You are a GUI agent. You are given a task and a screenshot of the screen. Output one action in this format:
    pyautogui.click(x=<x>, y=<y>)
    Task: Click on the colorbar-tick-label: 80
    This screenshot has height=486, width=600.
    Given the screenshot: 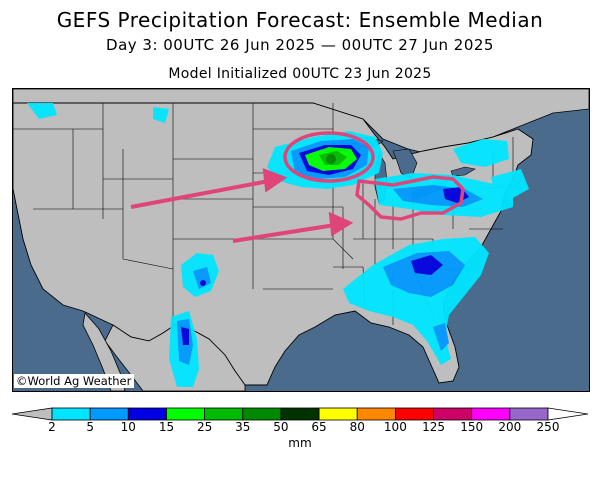 What is the action you would take?
    pyautogui.click(x=357, y=427)
    